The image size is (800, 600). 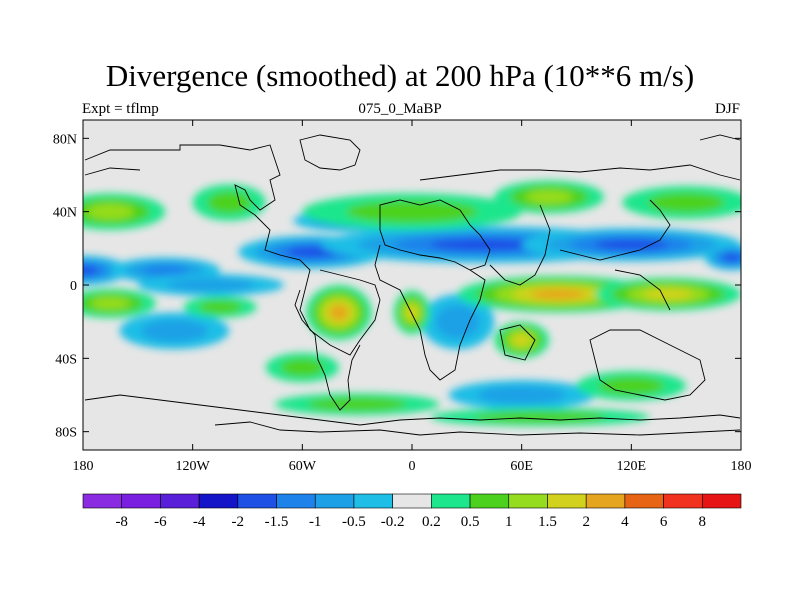 I want to click on colorbar-label: -1, so click(x=315, y=522).